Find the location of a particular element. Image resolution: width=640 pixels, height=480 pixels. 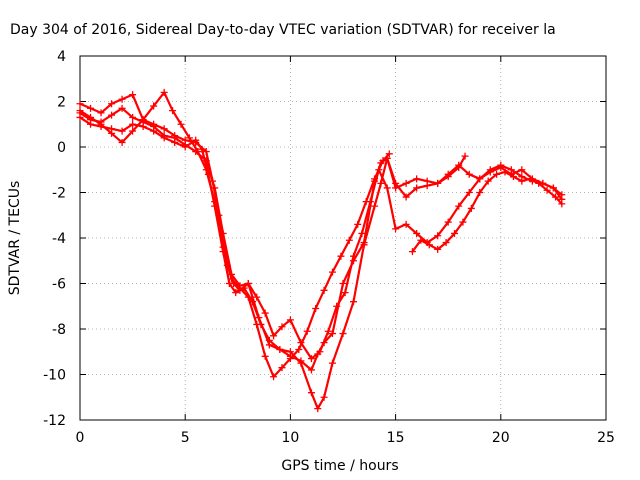

y-tick-label: -6 is located at coordinates (59, 285).